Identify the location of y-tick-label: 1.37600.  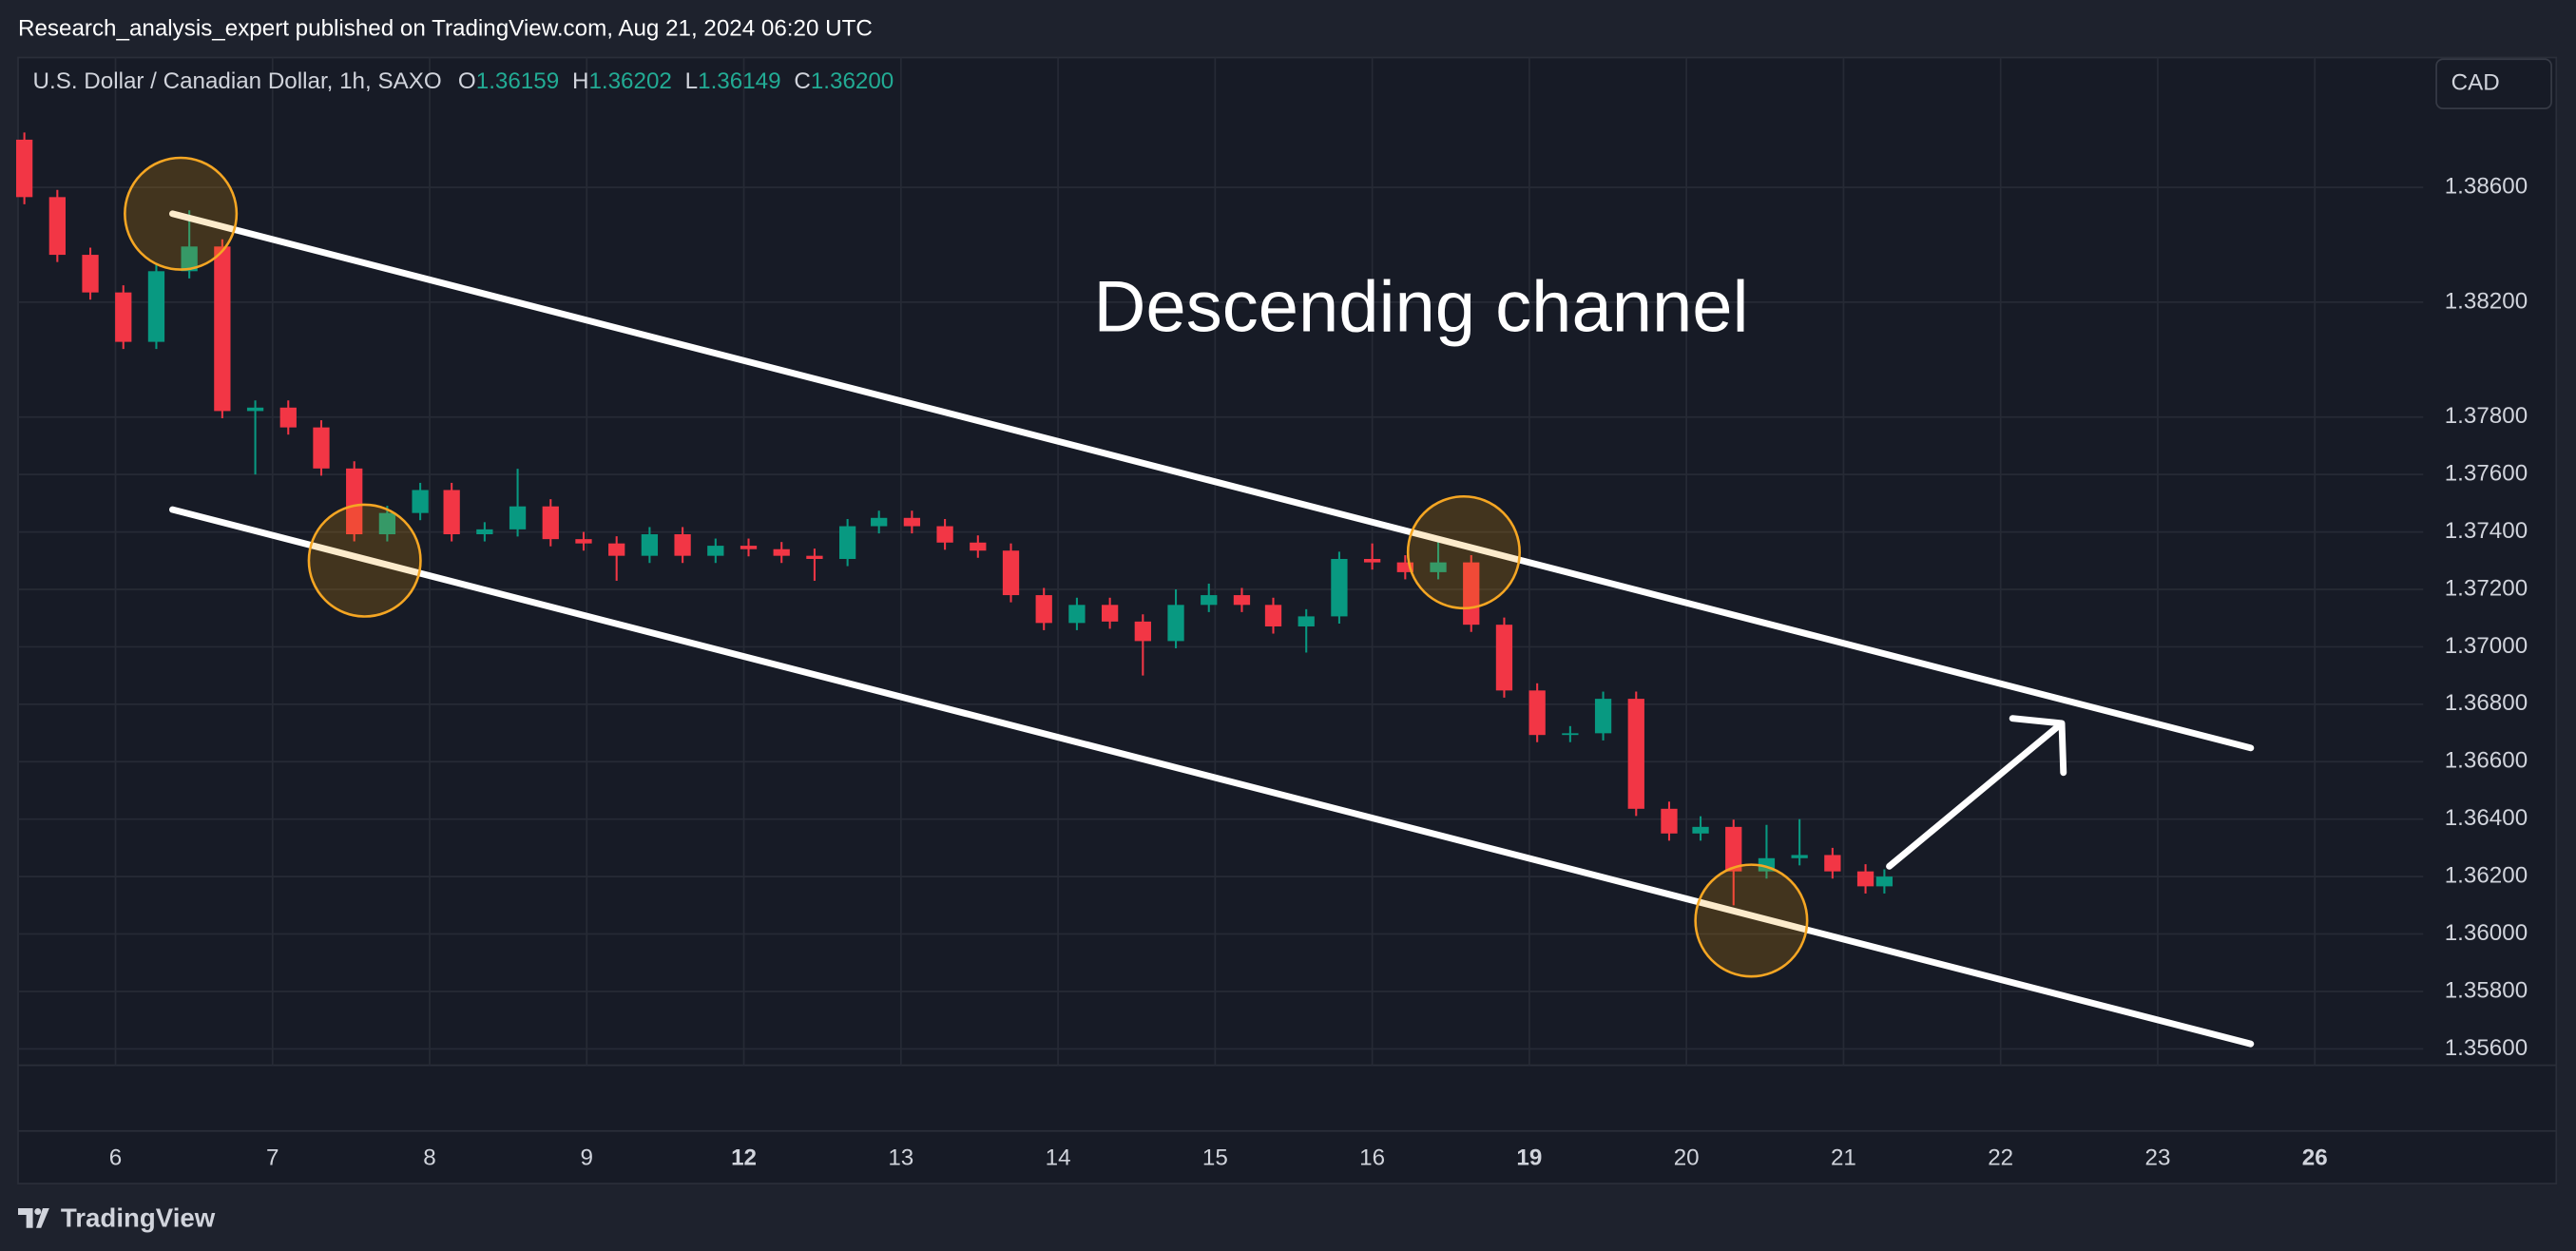
(2486, 474).